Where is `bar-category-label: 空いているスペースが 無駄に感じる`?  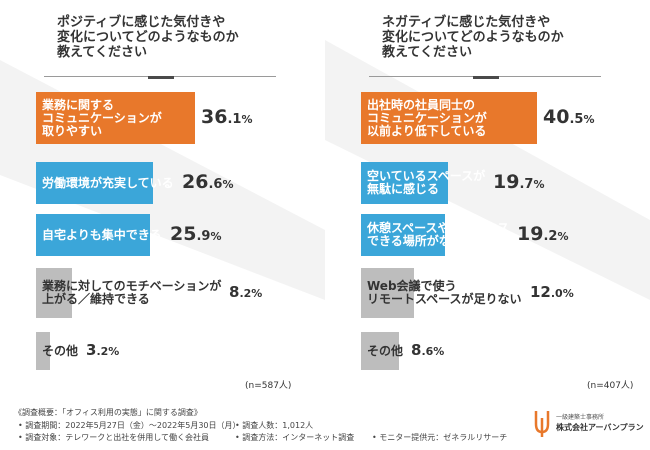 bar-category-label: 空いているスペースが 無駄に感じる is located at coordinates (426, 183).